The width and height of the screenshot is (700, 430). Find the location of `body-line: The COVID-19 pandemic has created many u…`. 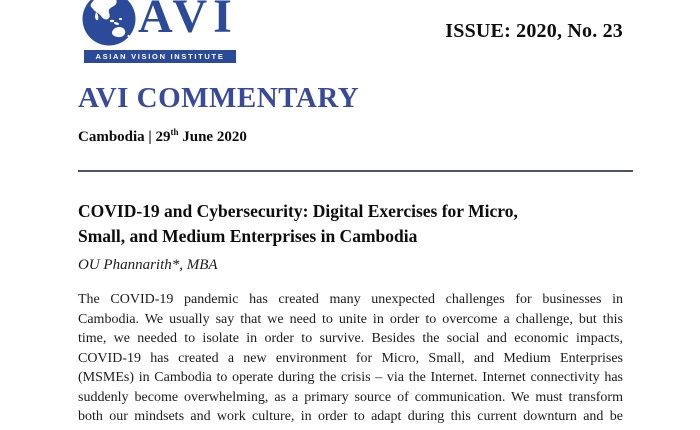

body-line: The COVID-19 pandemic has created many u… is located at coordinates (350, 299).